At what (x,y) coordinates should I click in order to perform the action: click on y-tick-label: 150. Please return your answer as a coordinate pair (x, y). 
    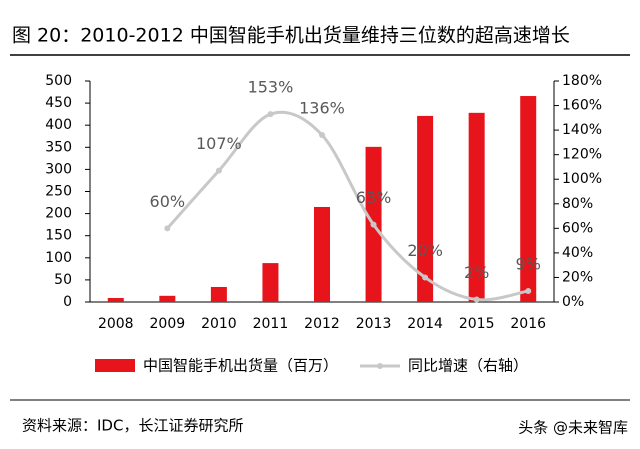
    Looking at the image, I should click on (58, 236).